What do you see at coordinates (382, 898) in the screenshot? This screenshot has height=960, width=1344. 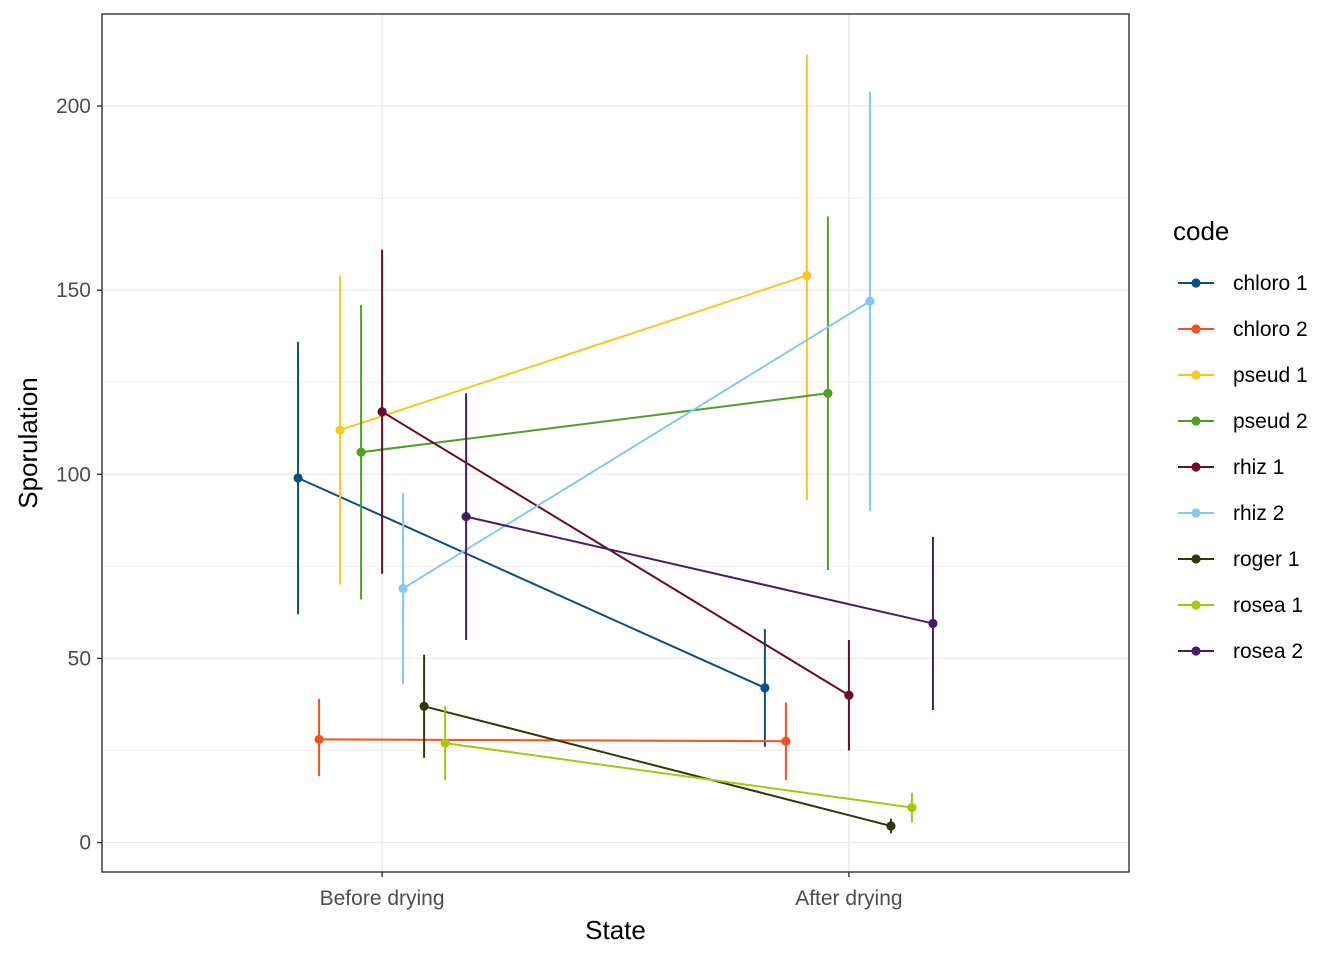 I see `x-tick-label: Before drying` at bounding box center [382, 898].